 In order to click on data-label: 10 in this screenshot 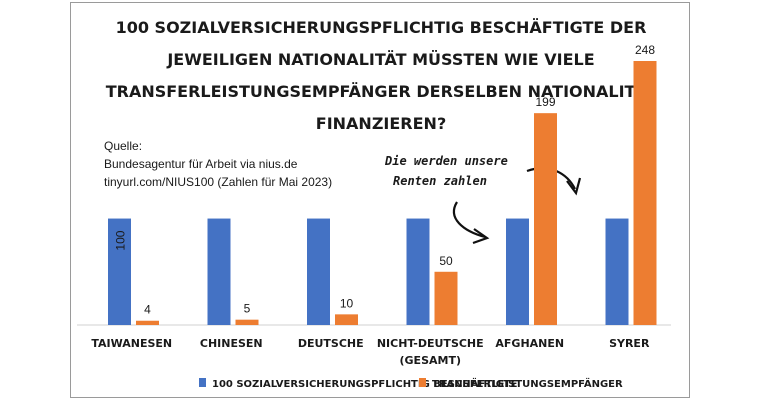, I will do `click(347, 303)`.